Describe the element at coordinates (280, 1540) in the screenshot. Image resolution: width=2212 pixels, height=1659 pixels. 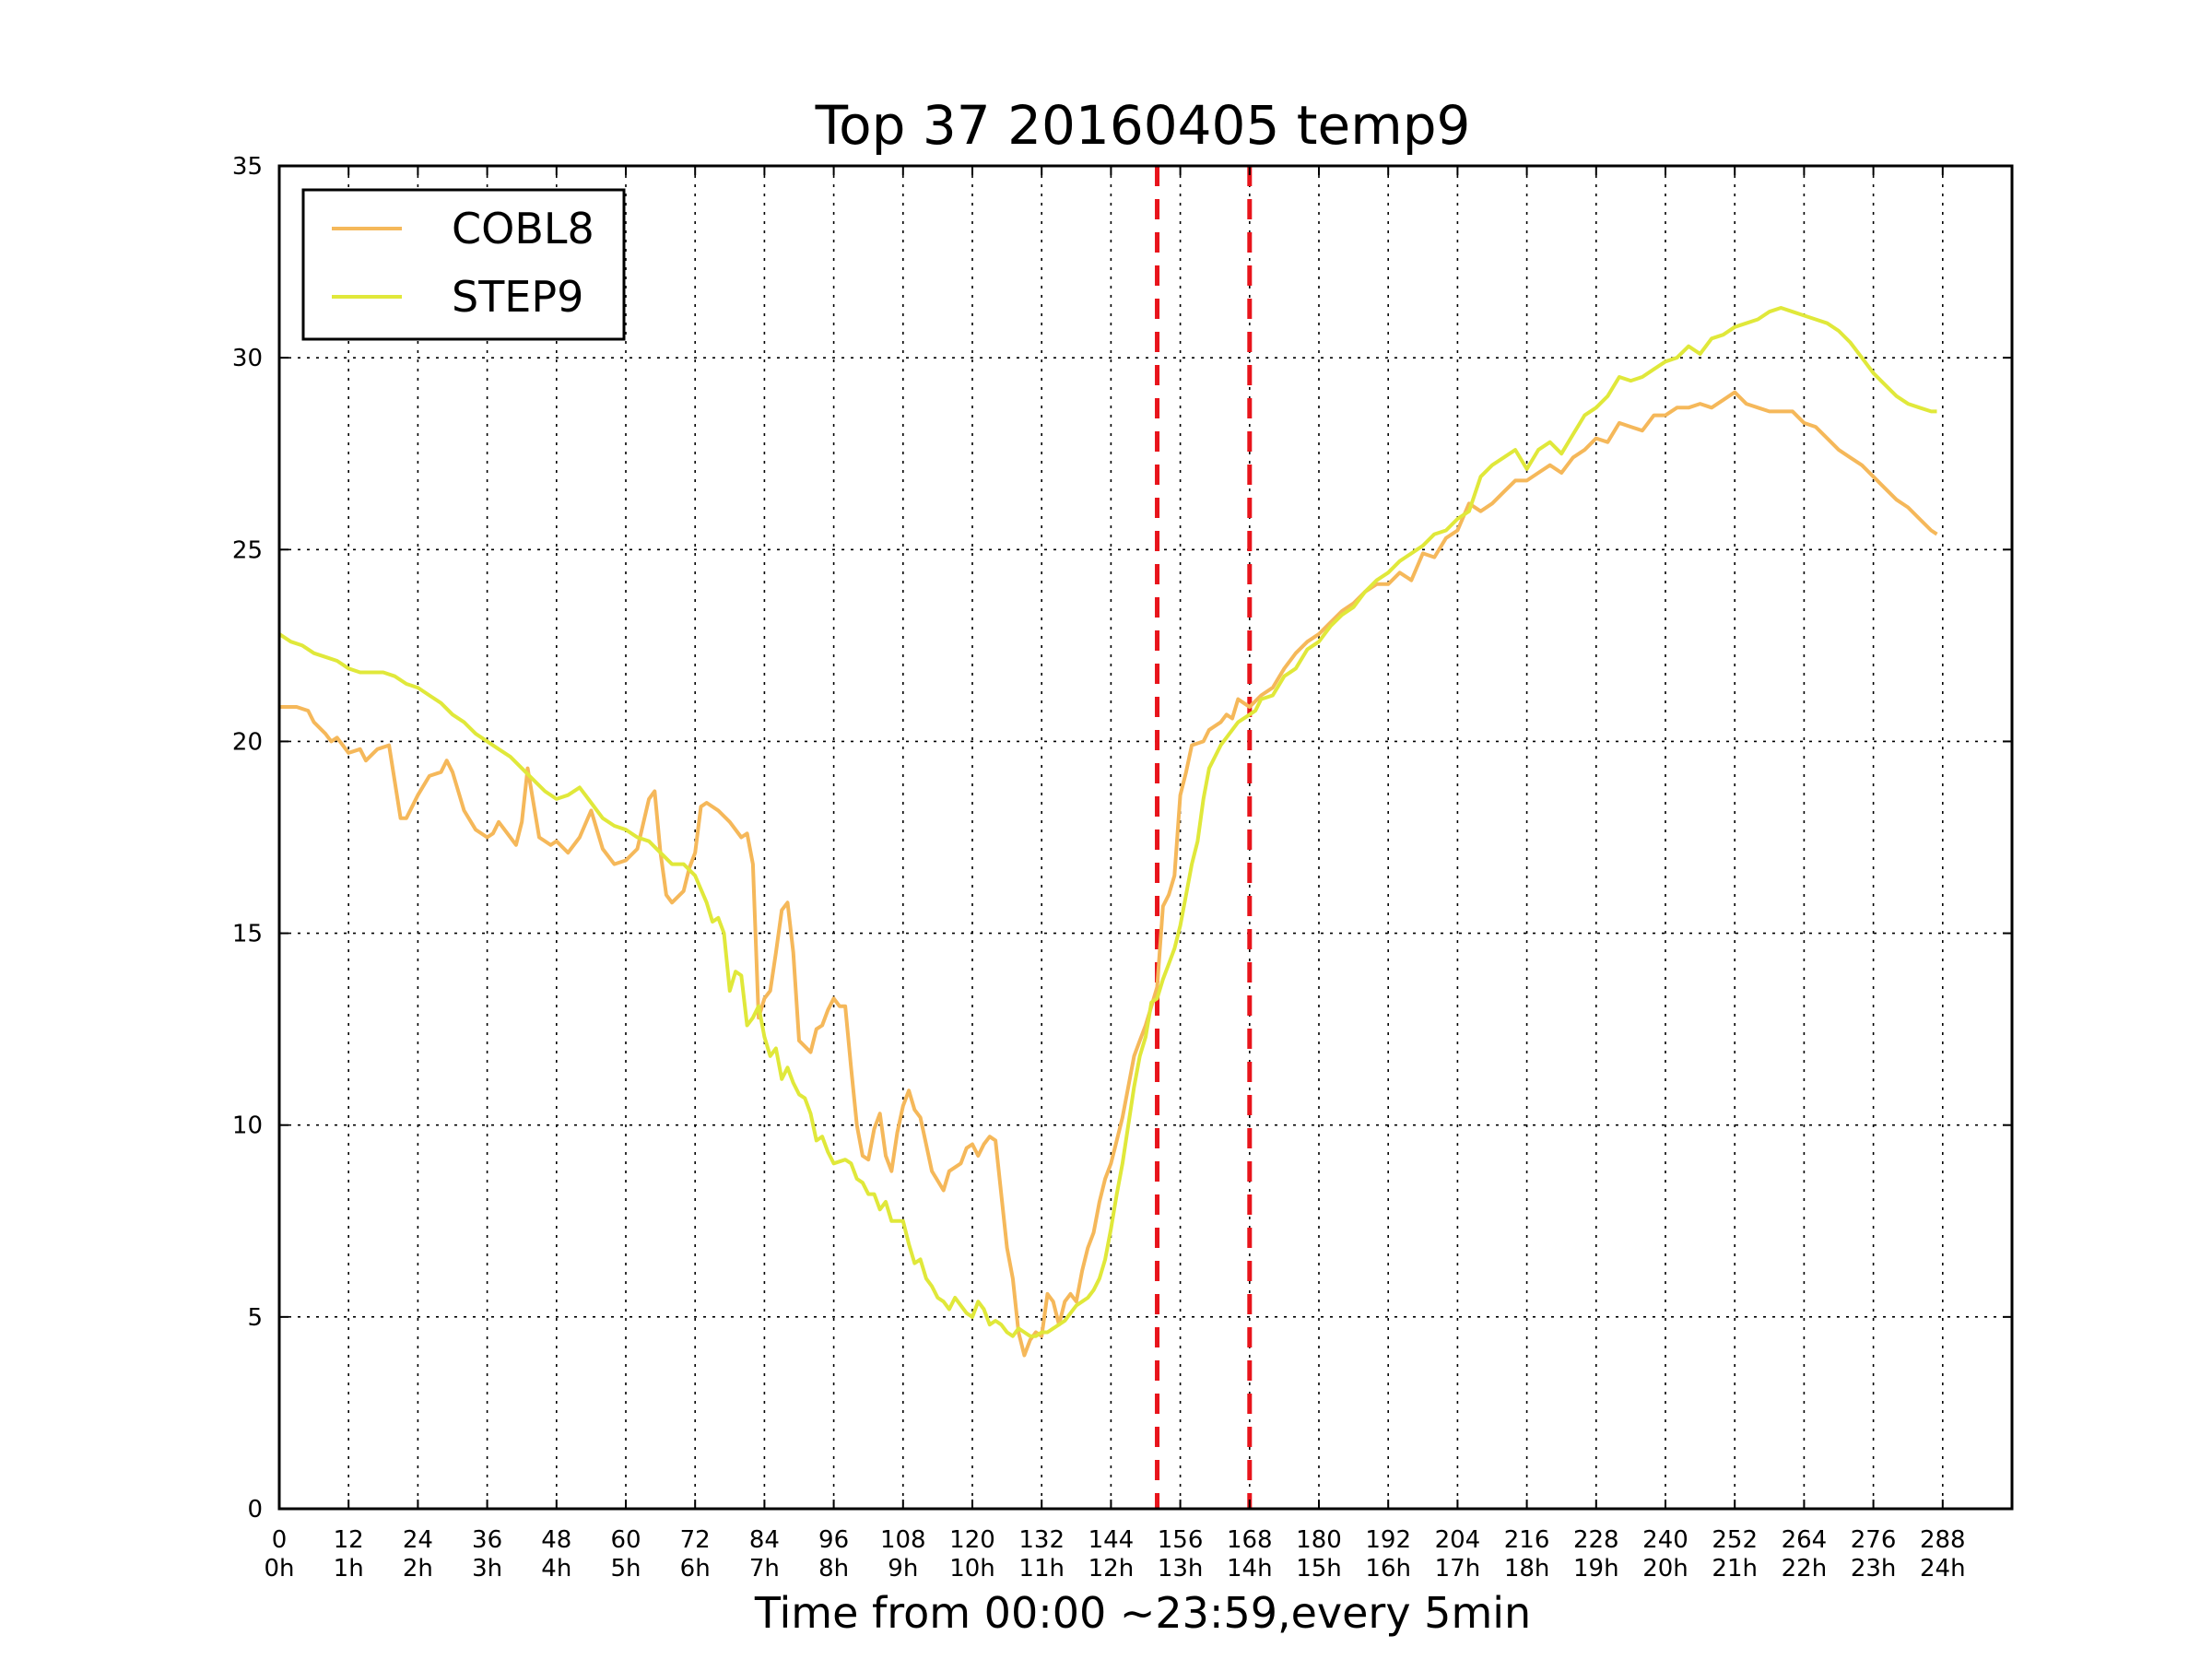
I see `x-tick-label: 0` at that location.